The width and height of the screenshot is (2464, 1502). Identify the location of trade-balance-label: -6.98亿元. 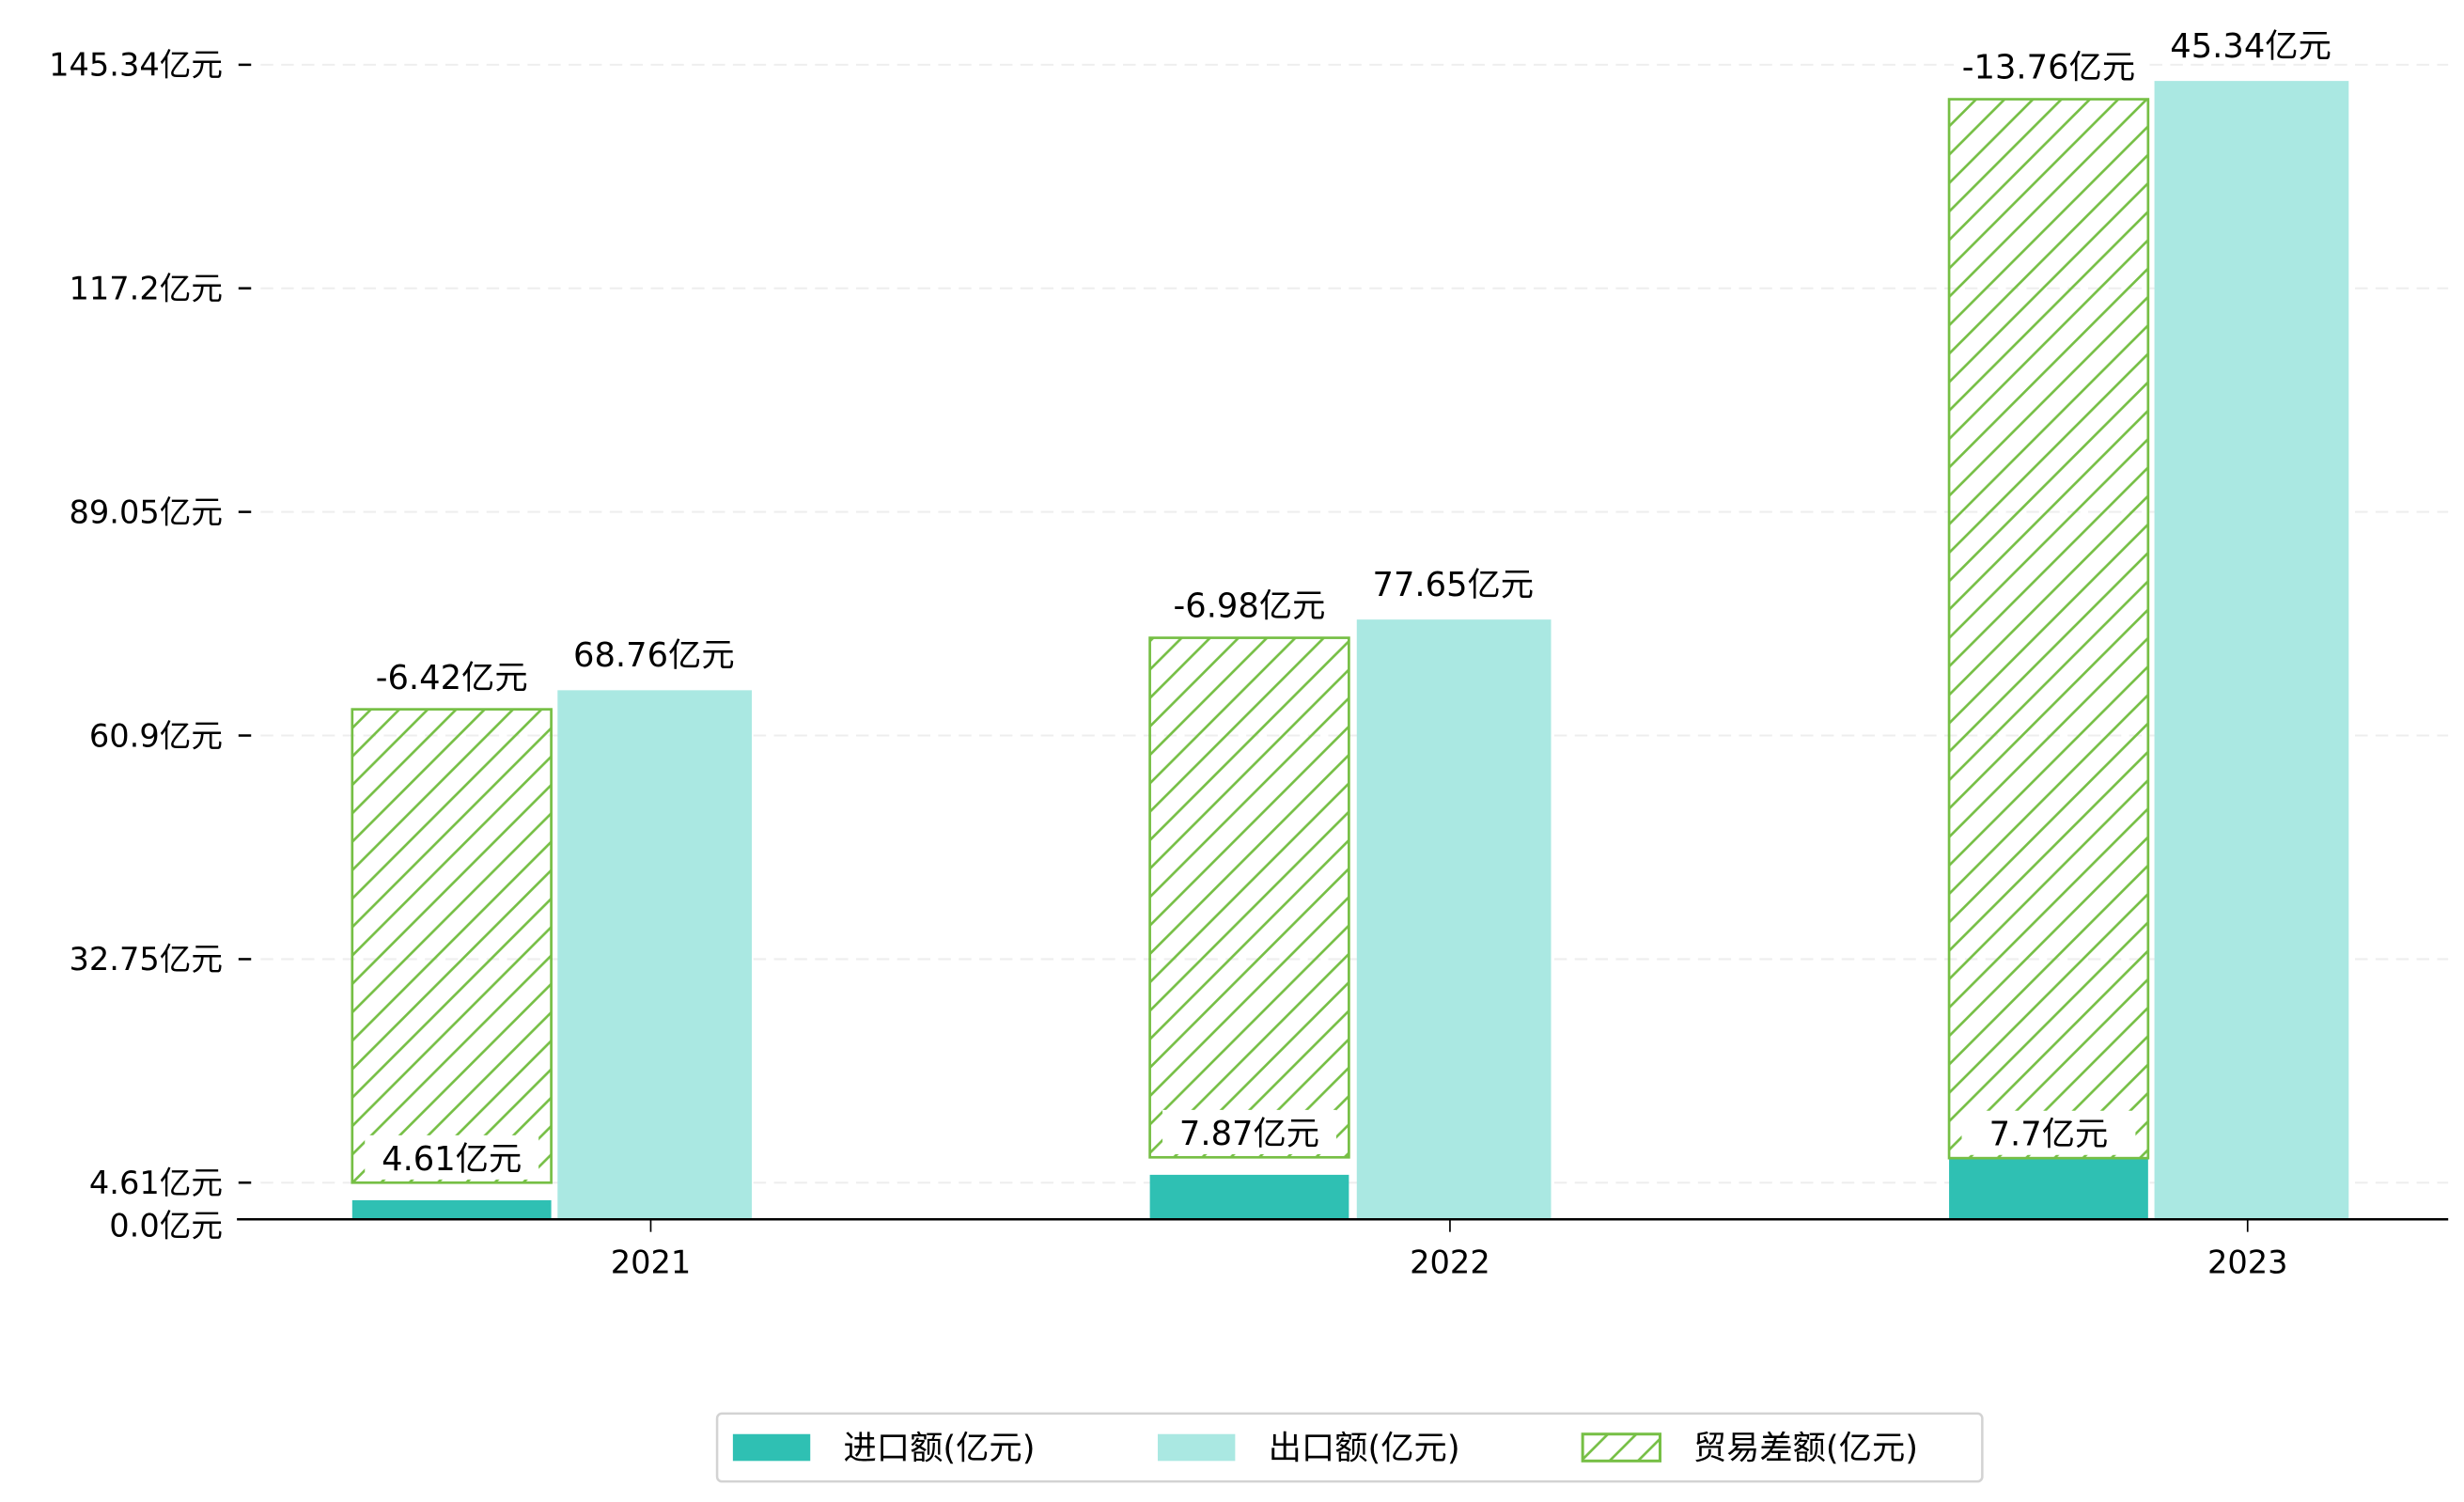
(1250, 606).